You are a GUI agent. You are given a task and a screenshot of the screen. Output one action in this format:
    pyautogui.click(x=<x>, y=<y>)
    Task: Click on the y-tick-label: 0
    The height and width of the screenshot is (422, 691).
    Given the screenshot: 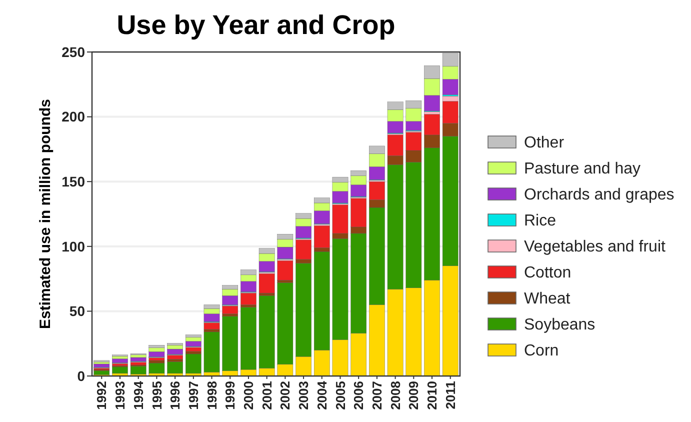 What is the action you would take?
    pyautogui.click(x=81, y=376)
    